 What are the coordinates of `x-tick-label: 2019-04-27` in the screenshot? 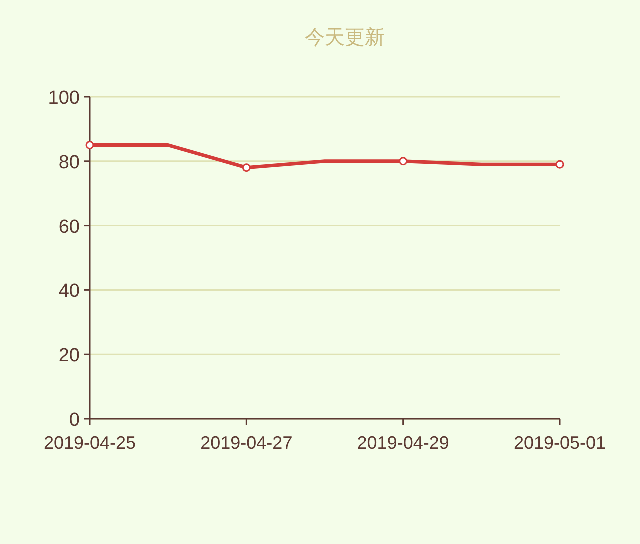 It's located at (246, 443).